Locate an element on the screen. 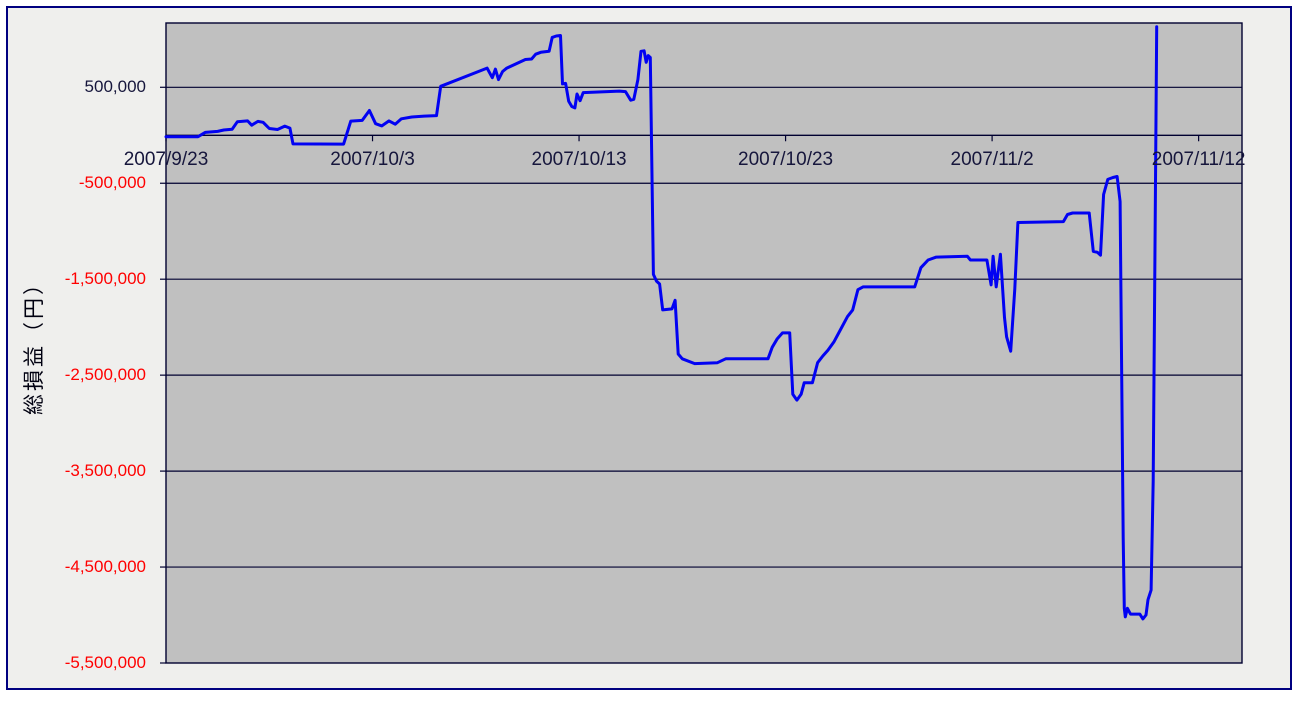  x-tick-label: 2007/10/3 is located at coordinates (372, 159).